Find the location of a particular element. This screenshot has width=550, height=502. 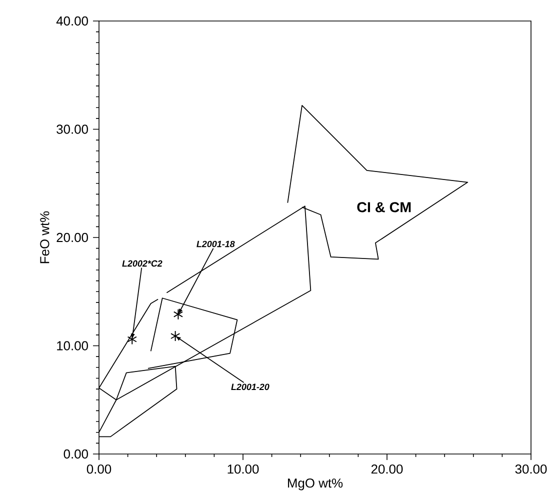

x-tick-label: 10.00 is located at coordinates (243, 469).